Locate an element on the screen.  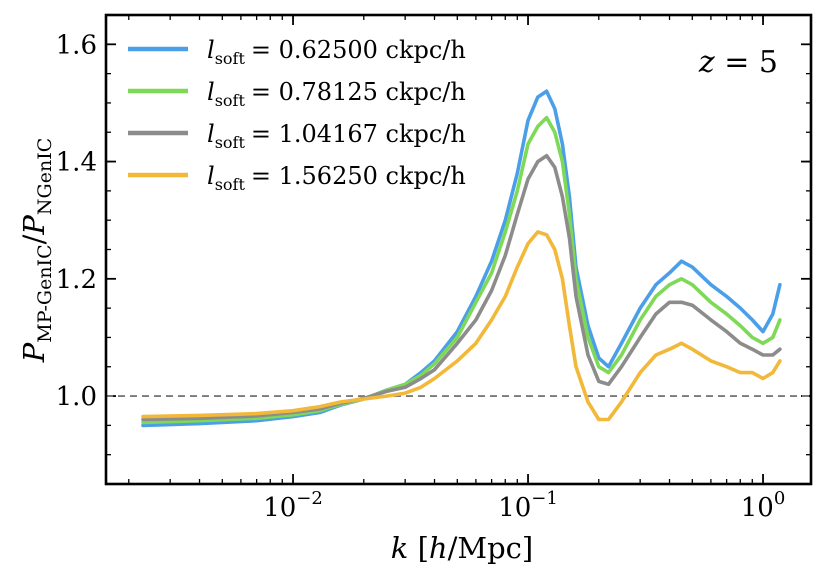
x-tick-label: 10⁰ is located at coordinates (763, 505).